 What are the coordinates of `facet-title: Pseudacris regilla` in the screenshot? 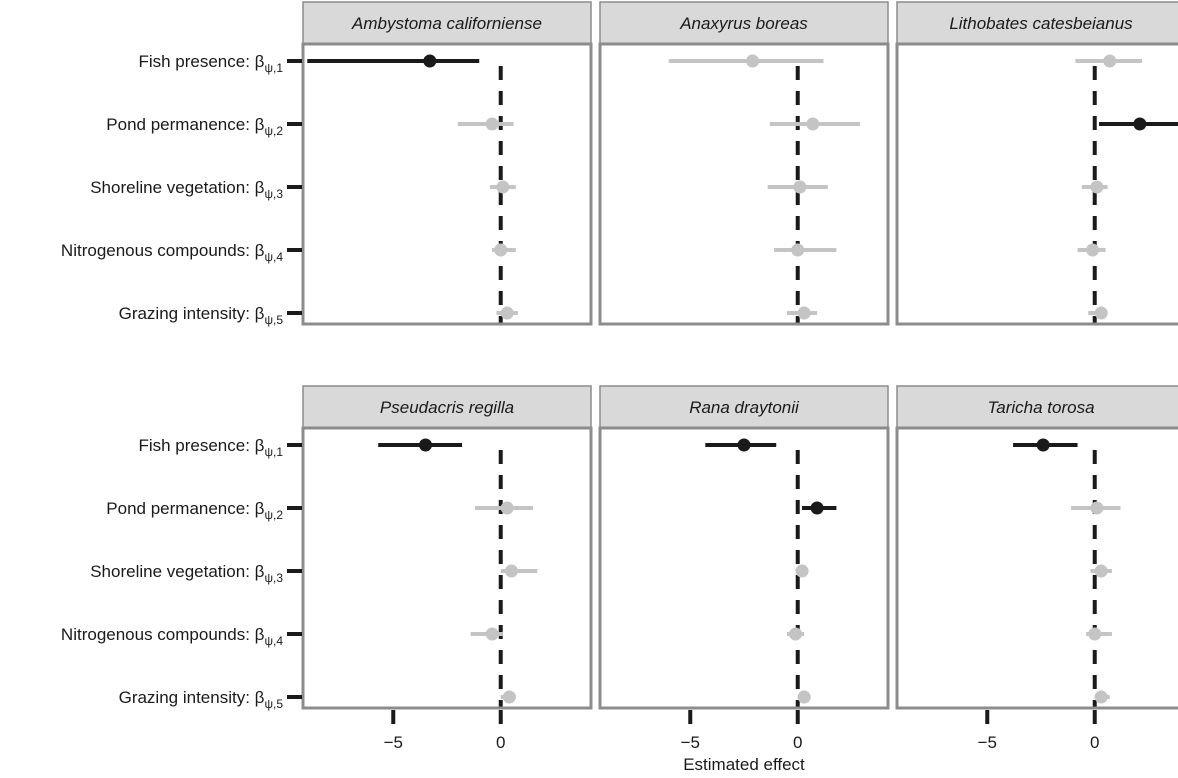 It's located at (447, 407).